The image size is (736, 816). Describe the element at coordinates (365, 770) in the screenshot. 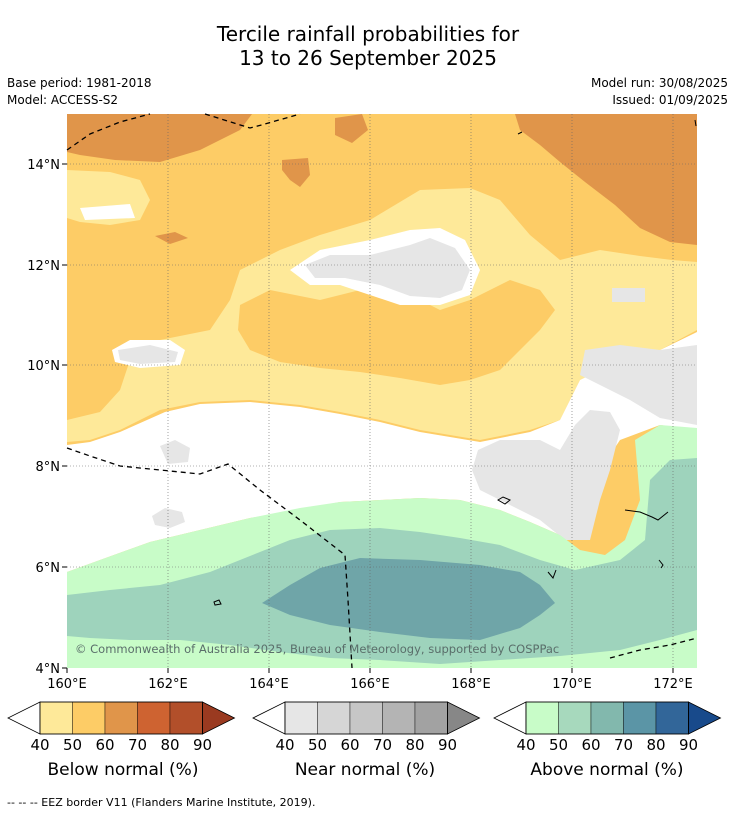

I see `legend-near-label: Near normal (%)` at that location.